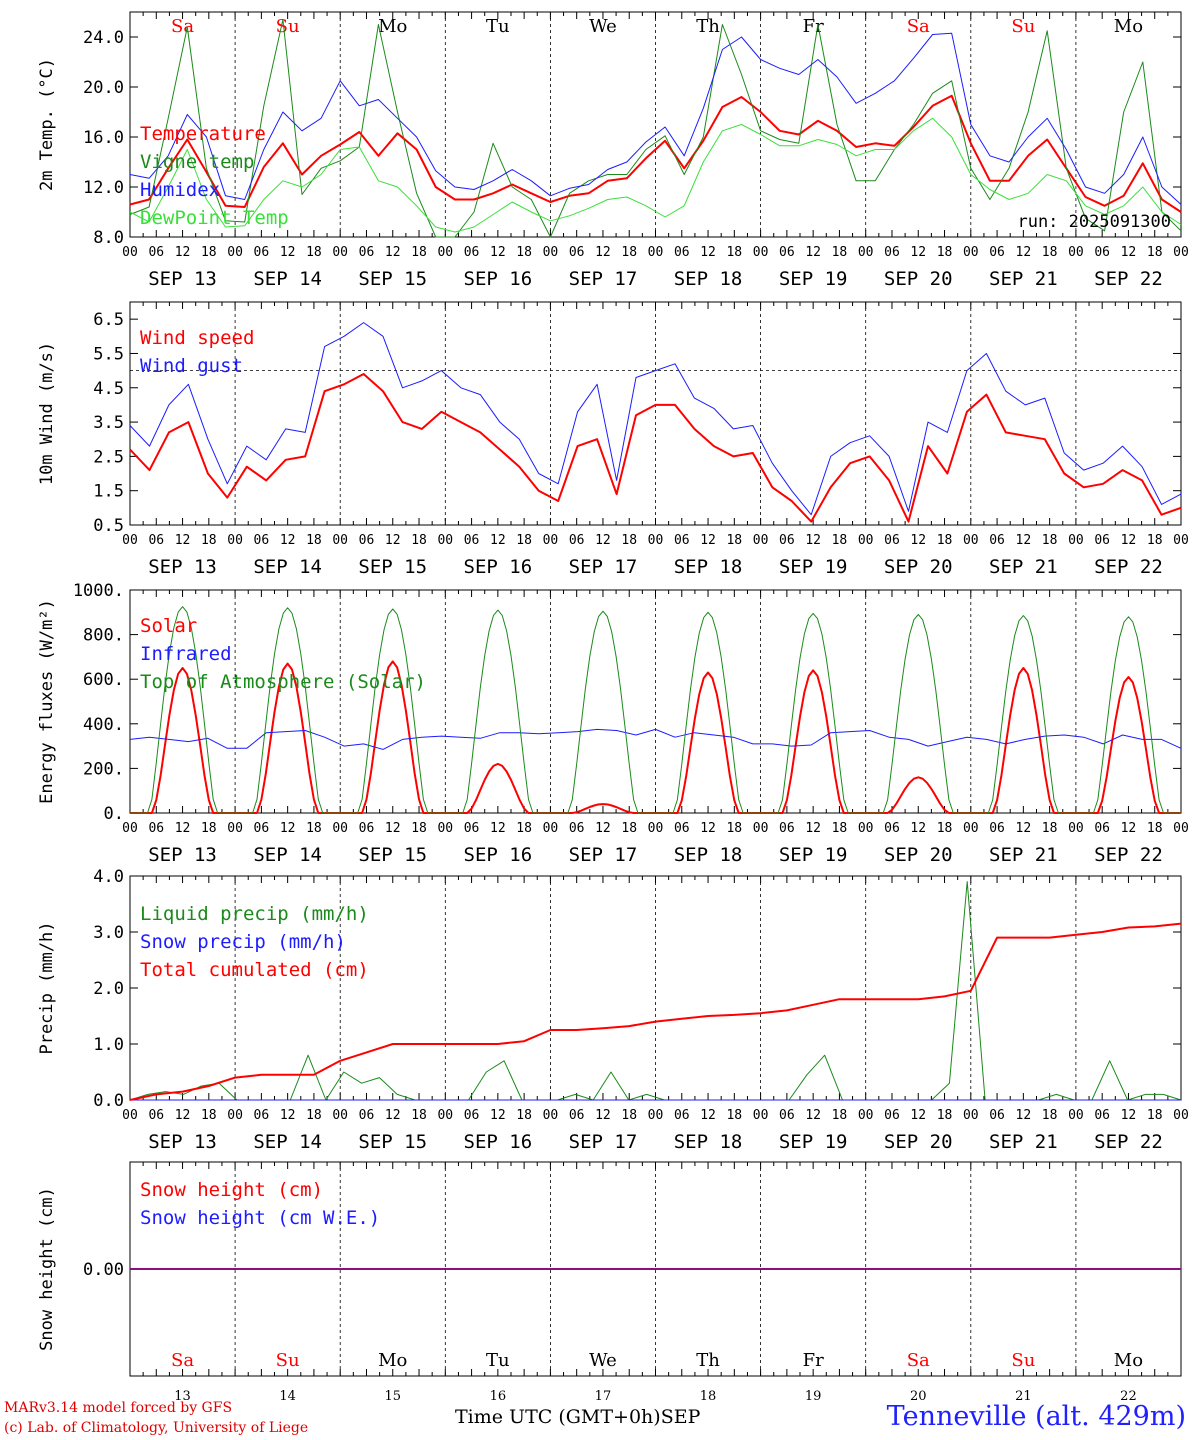 The height and width of the screenshot is (1440, 1194). Describe the element at coordinates (813, 279) in the screenshot. I see `temp-date-label: SEP 19` at that location.